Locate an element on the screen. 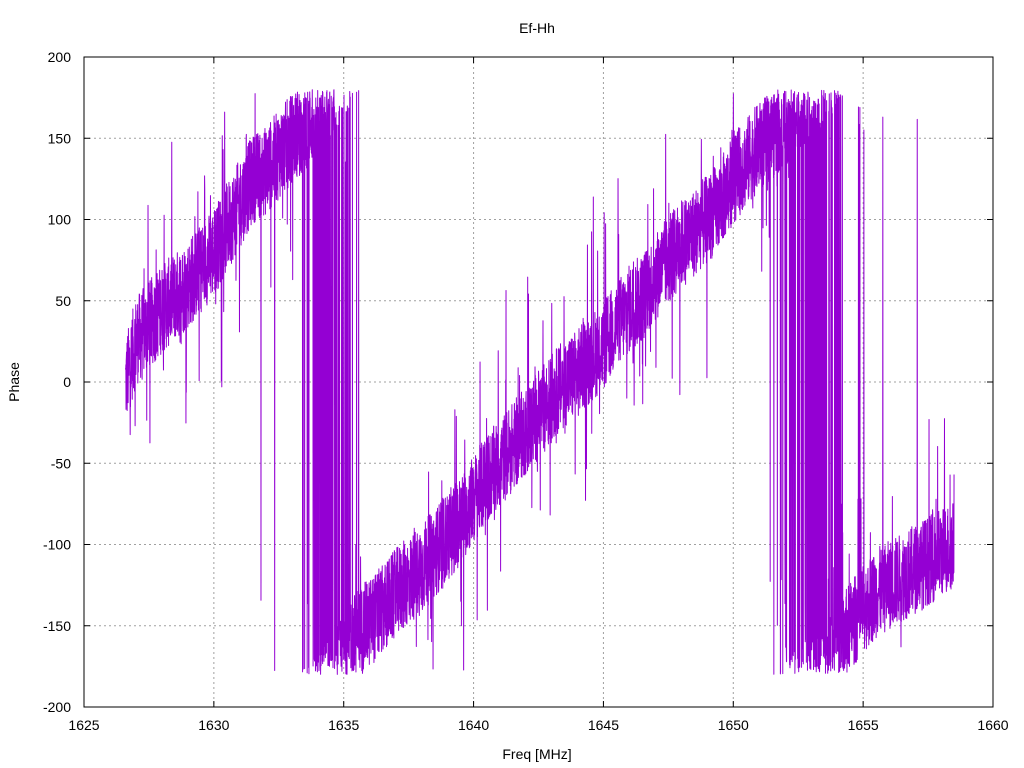 The image size is (1024, 768). x-tick-label: 1645 is located at coordinates (603, 725).